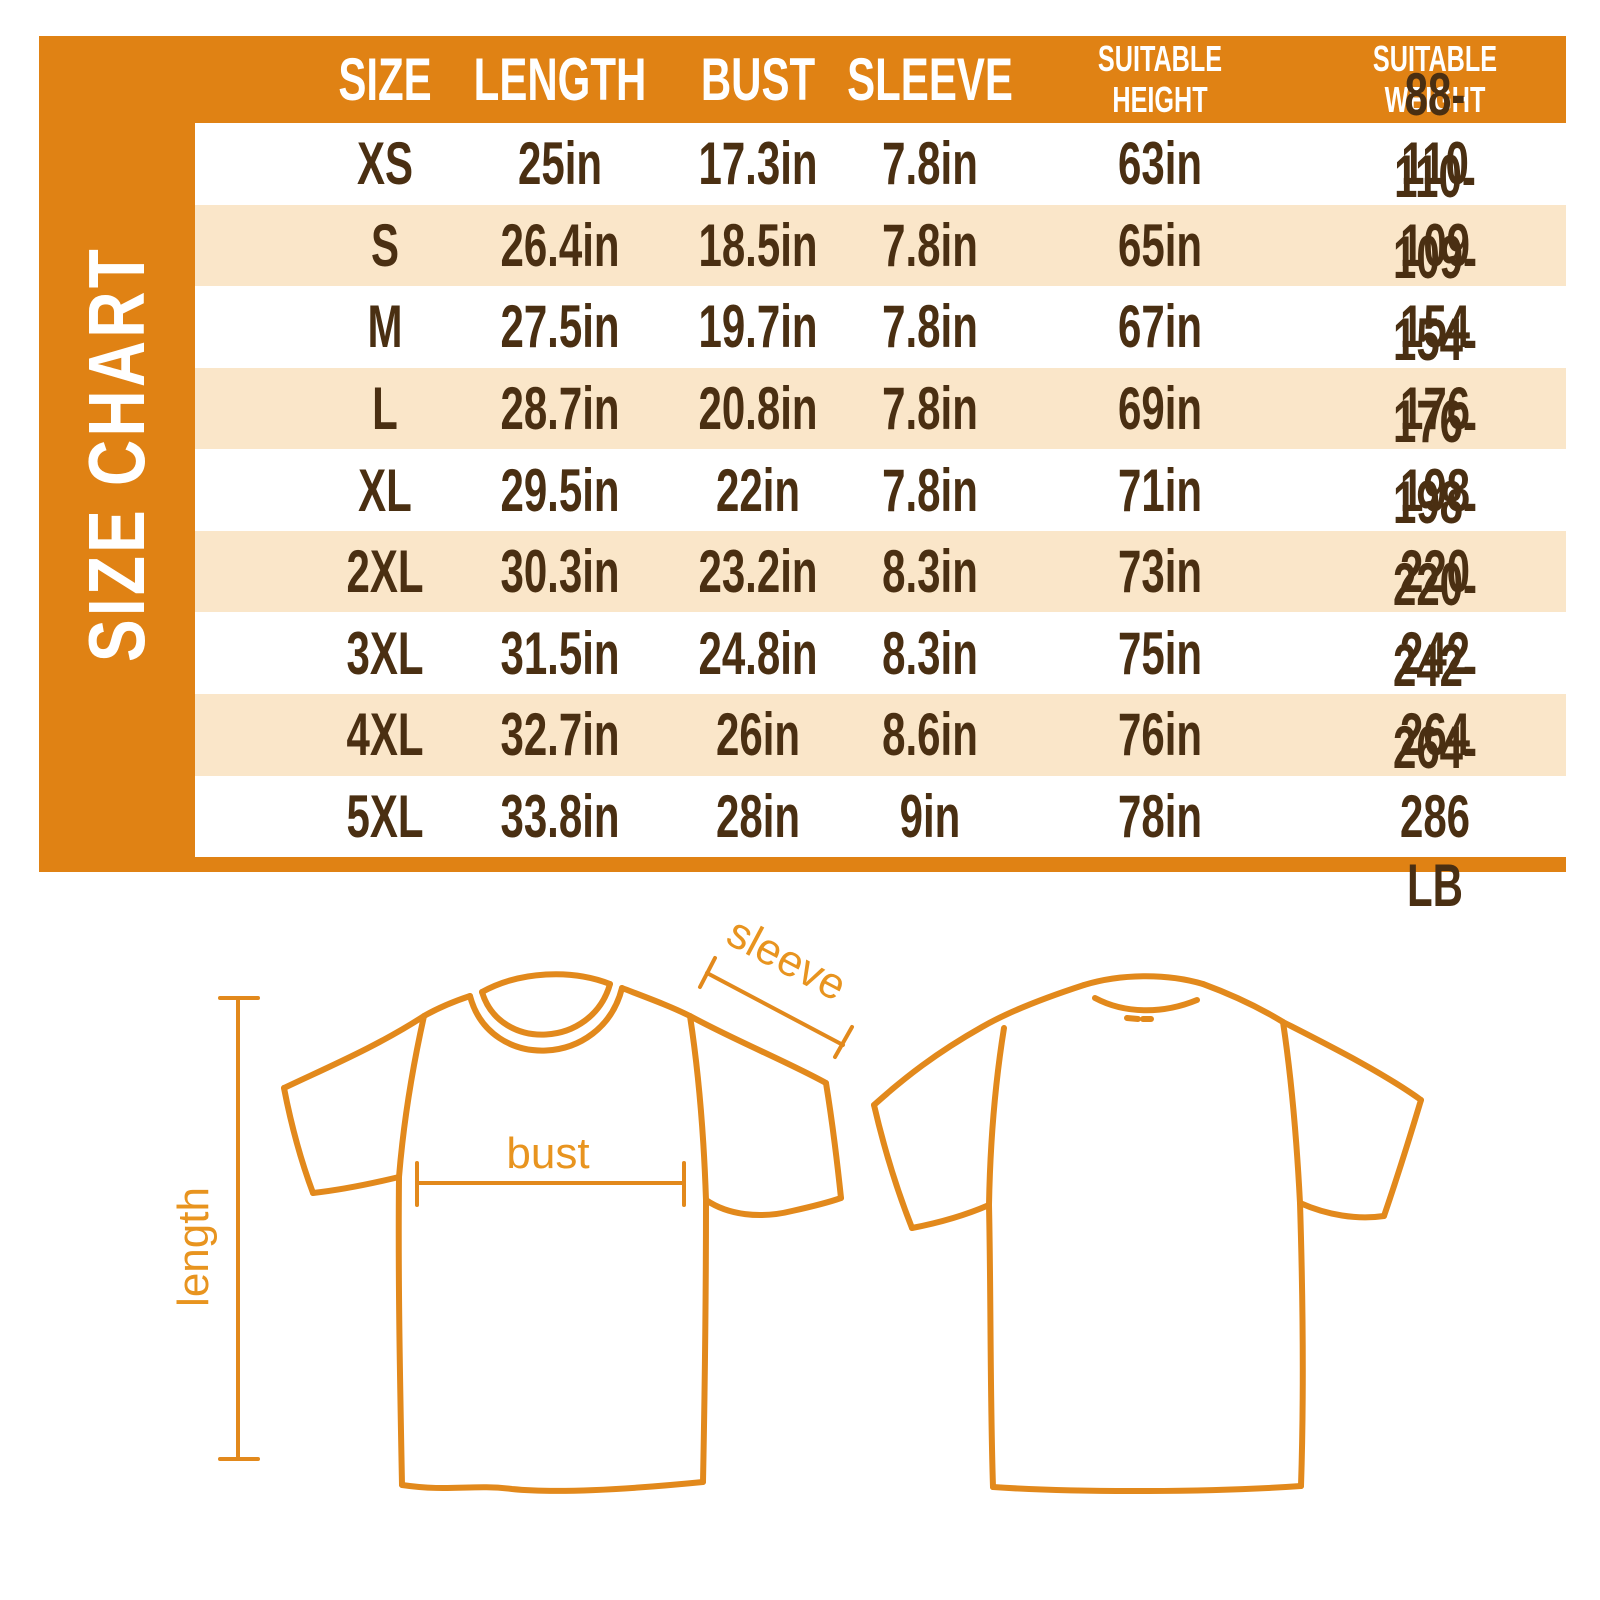 This screenshot has width=1600, height=1600. What do you see at coordinates (547, 1153) in the screenshot?
I see `label-bust: bust` at bounding box center [547, 1153].